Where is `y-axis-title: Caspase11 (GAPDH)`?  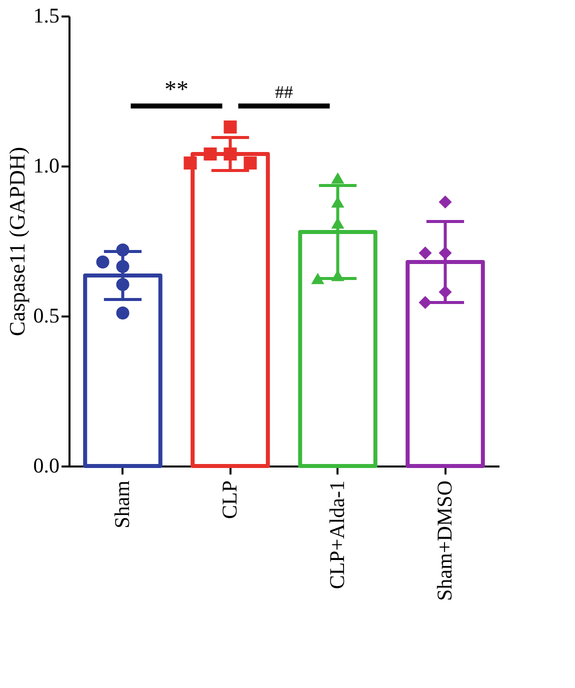
y-axis-title: Caspase11 (GAPDH) is located at coordinates (17, 241).